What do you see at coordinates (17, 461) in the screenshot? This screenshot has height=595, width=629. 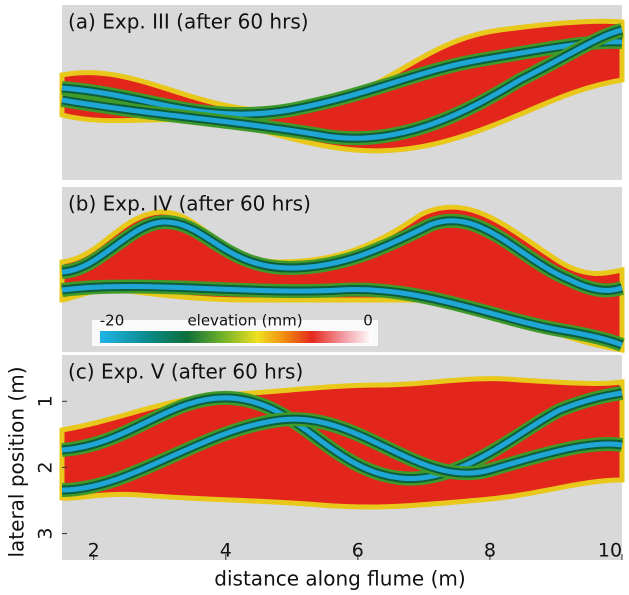 I see `y-axis-label: lateral position (m)` at bounding box center [17, 461].